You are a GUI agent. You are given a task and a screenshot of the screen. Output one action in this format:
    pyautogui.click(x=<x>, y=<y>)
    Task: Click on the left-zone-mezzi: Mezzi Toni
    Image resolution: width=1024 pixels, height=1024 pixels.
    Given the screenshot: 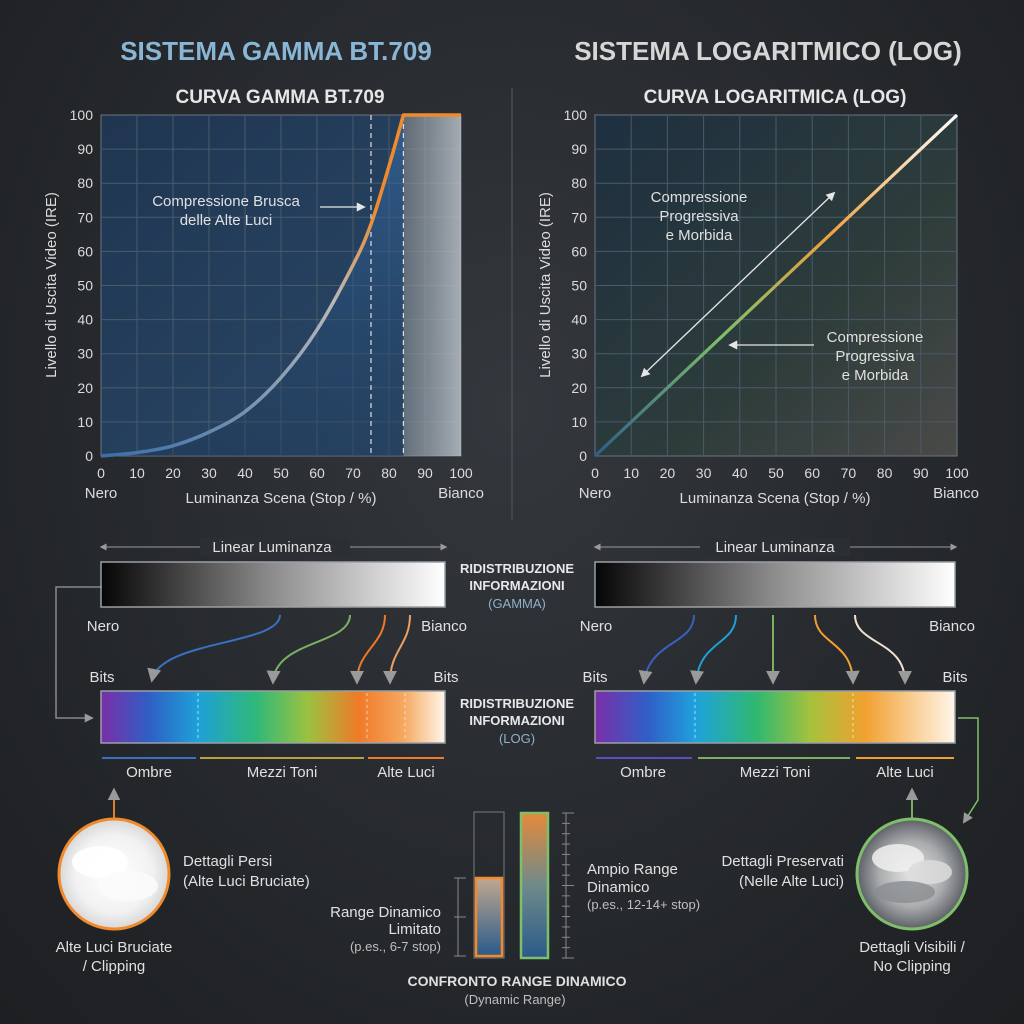 What is the action you would take?
    pyautogui.click(x=282, y=772)
    